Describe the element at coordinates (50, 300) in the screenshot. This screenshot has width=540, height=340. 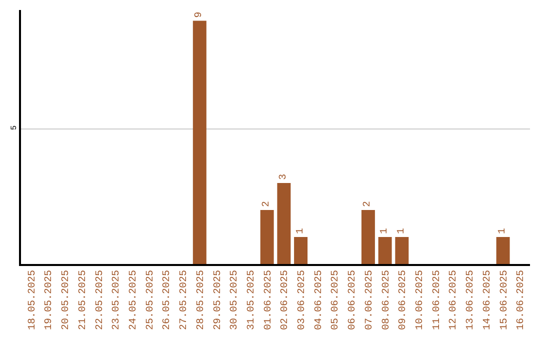
I see `x-tick-label: 19.05.2025` at that location.